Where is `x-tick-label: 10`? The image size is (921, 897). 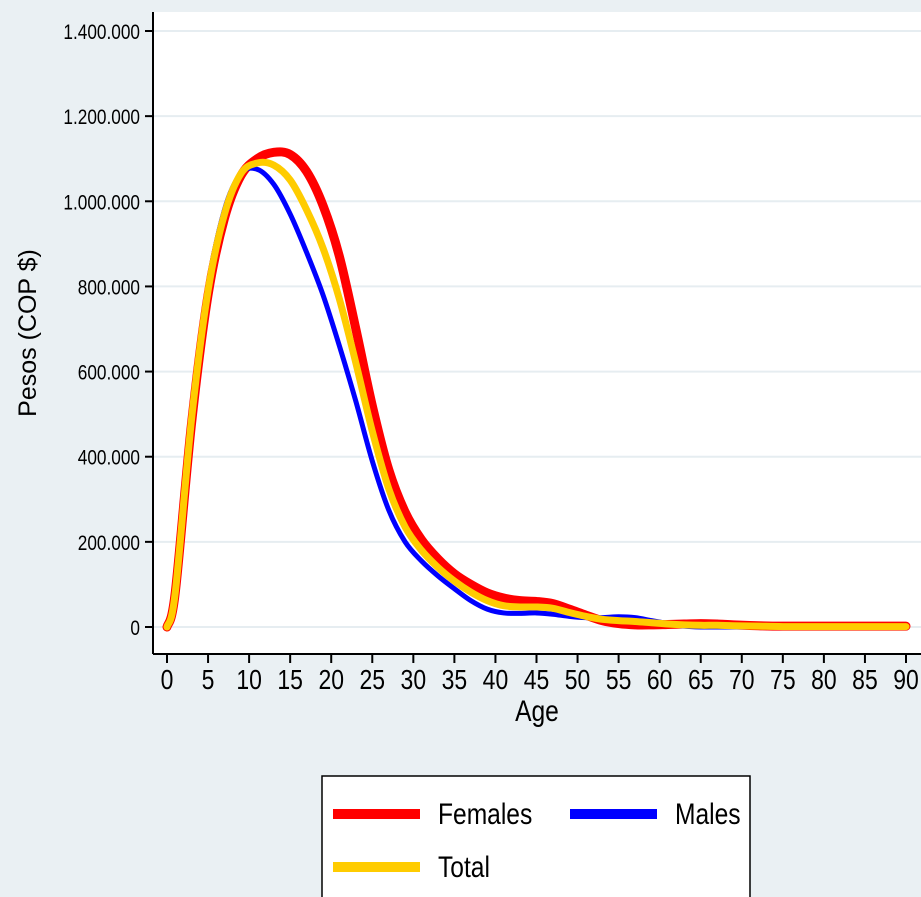 x-tick-label: 10 is located at coordinates (249, 680).